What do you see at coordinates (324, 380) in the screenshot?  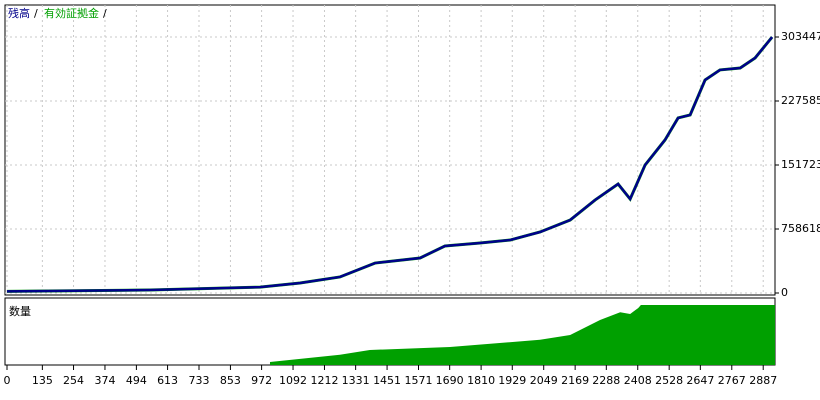 I see `x-tick-label: 1212` at bounding box center [324, 380].